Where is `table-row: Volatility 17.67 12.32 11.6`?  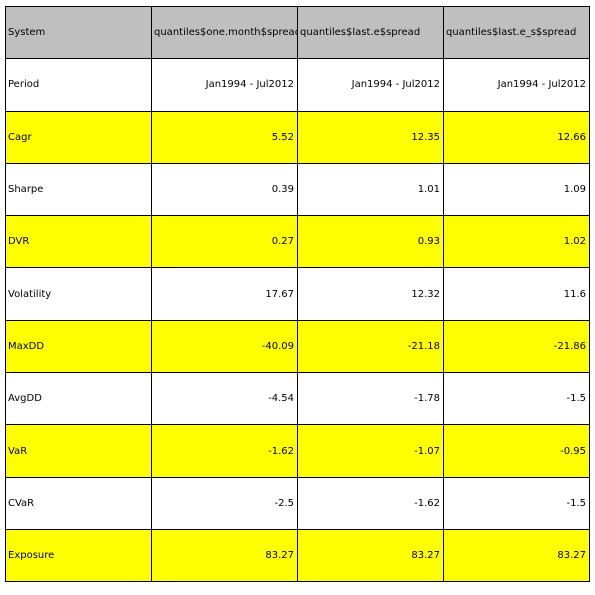
table-row: Volatility 17.67 12.32 11.6 is located at coordinates (297, 294).